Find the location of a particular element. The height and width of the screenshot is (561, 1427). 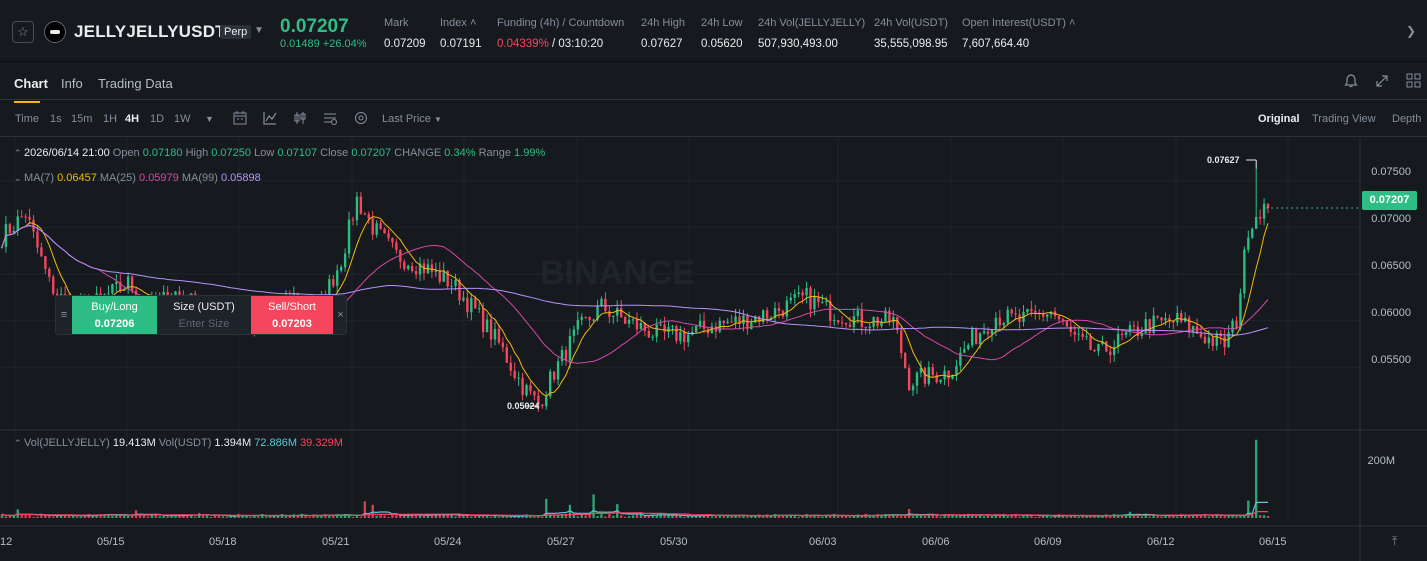

date-axis-label: 05/24 is located at coordinates (448, 542).